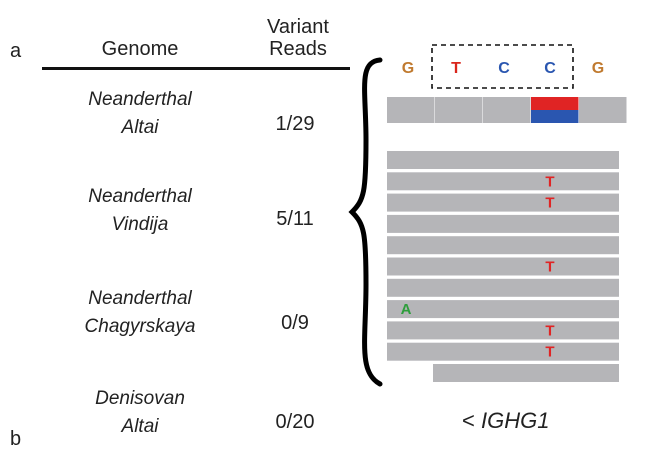  I want to click on panel-label-b: b, so click(16, 439).